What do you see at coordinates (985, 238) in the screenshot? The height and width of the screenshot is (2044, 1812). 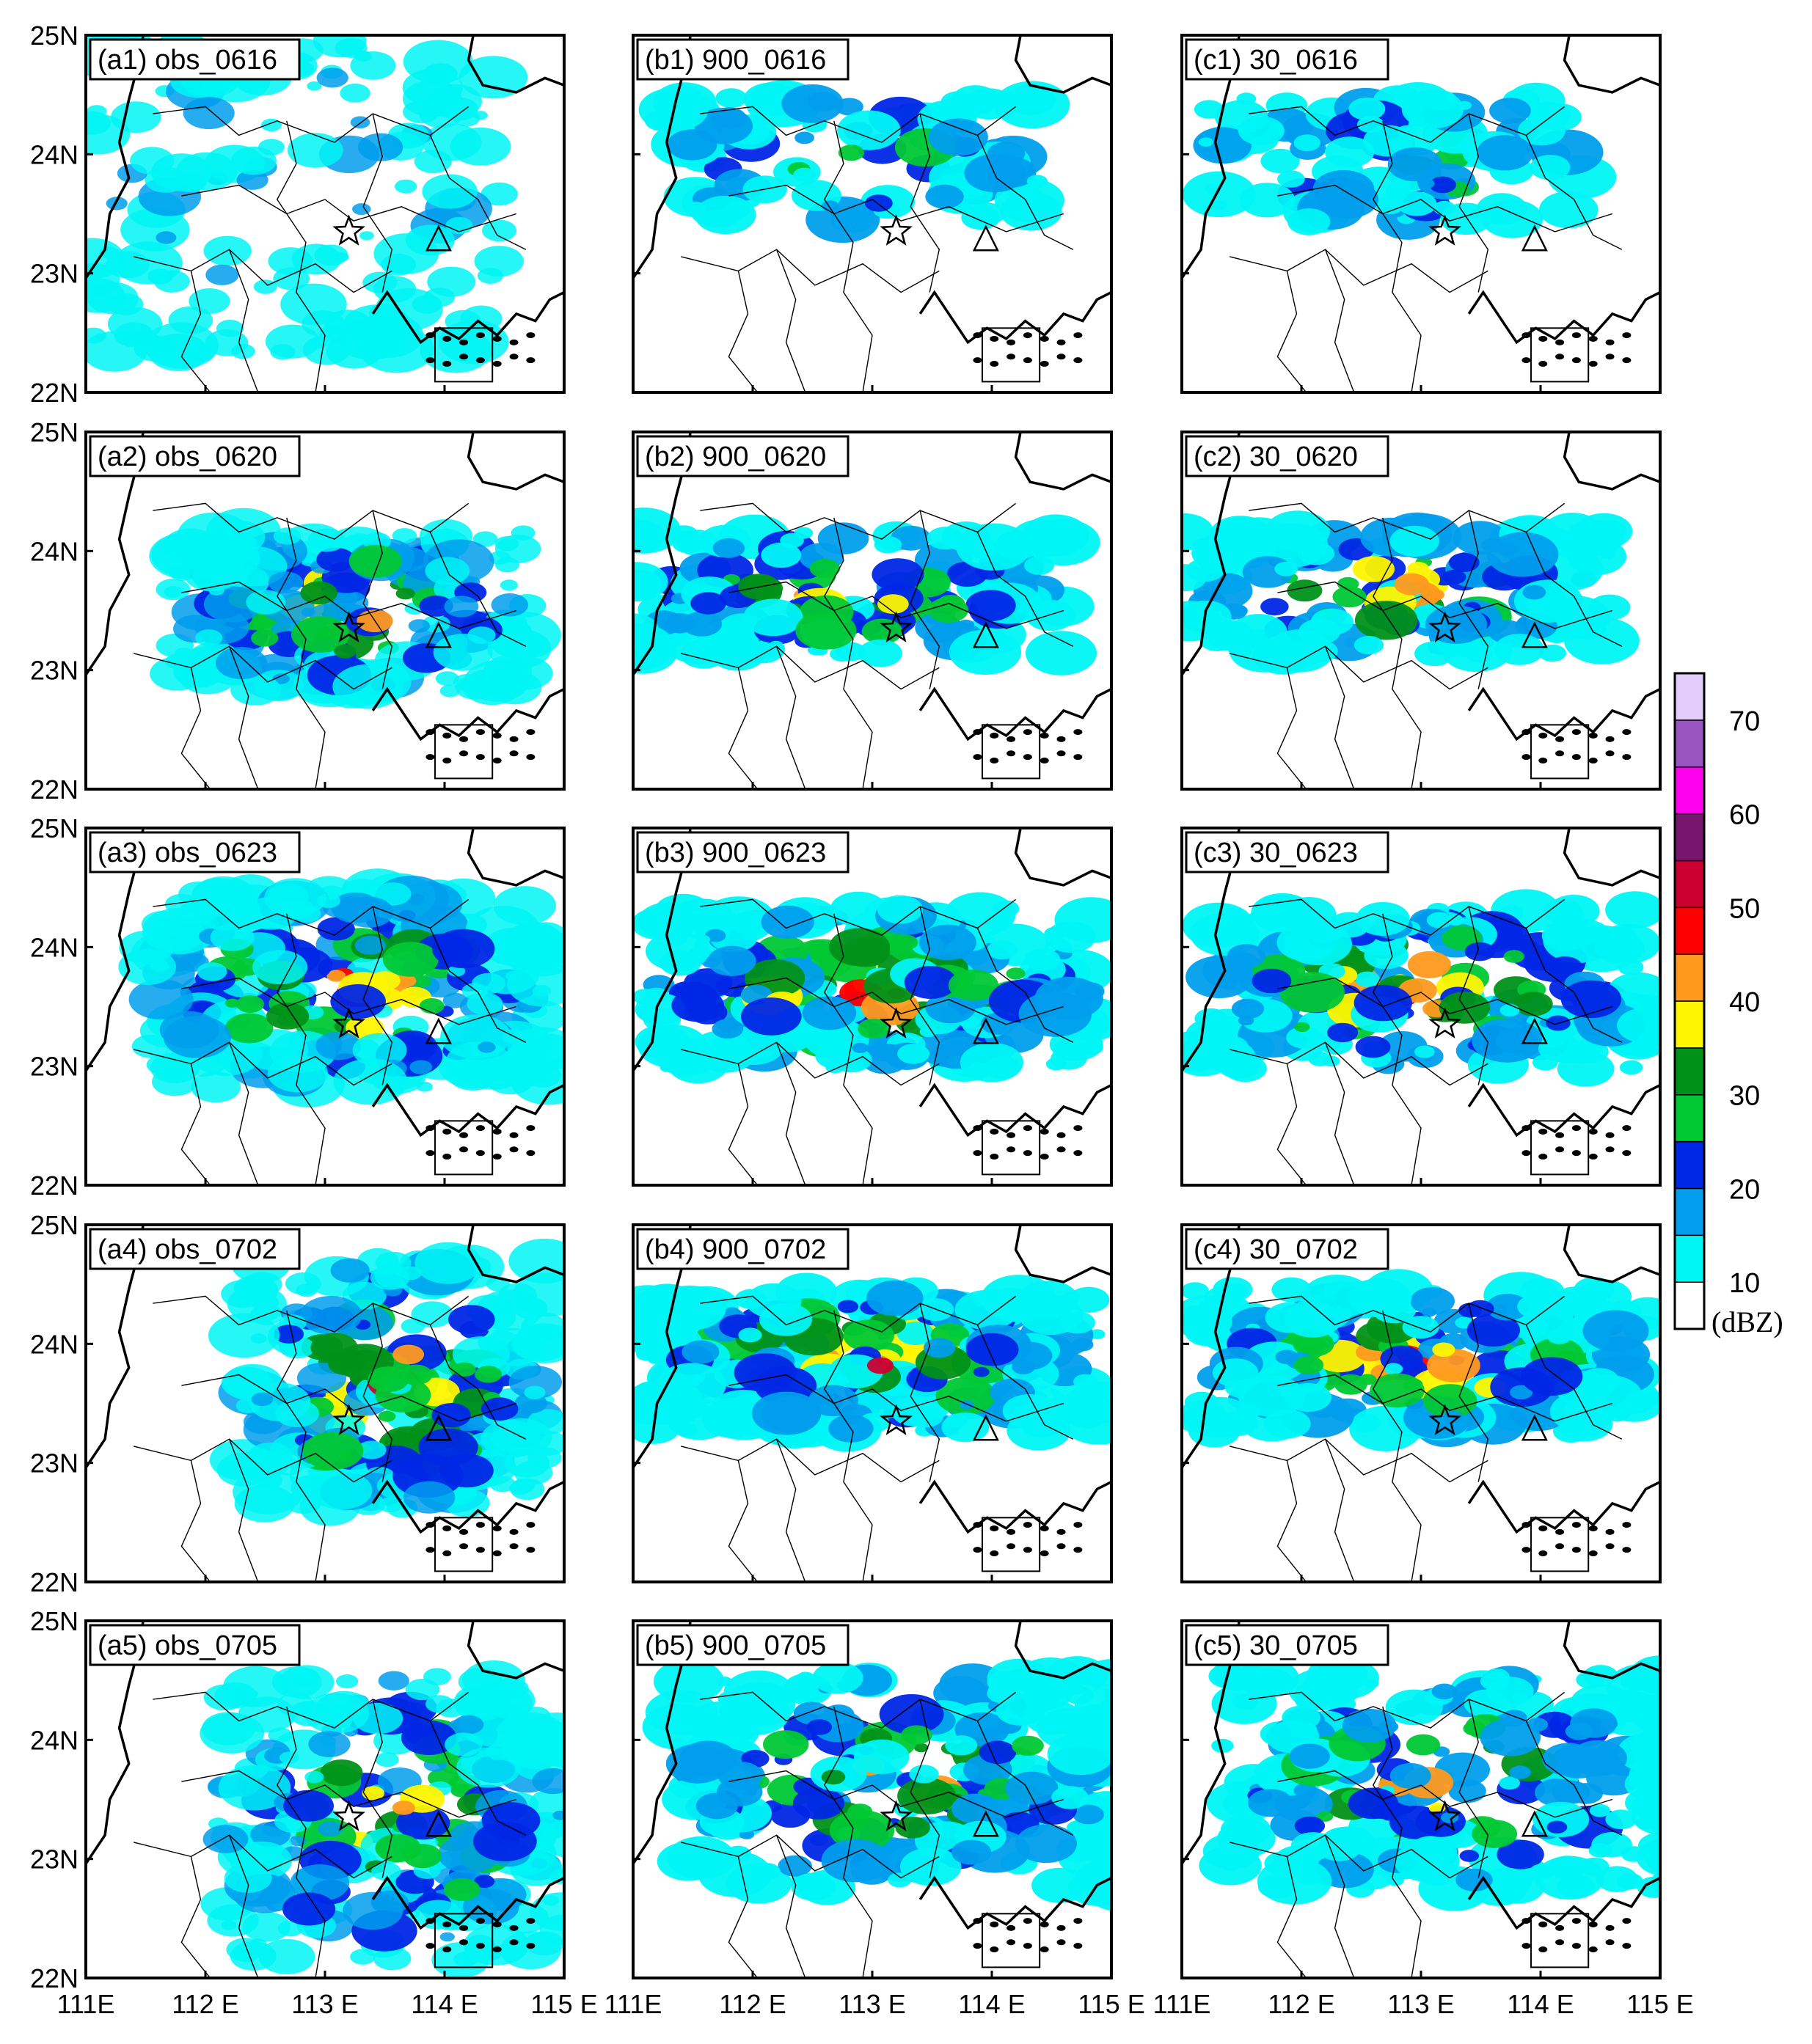 I see `triangle-icon` at bounding box center [985, 238].